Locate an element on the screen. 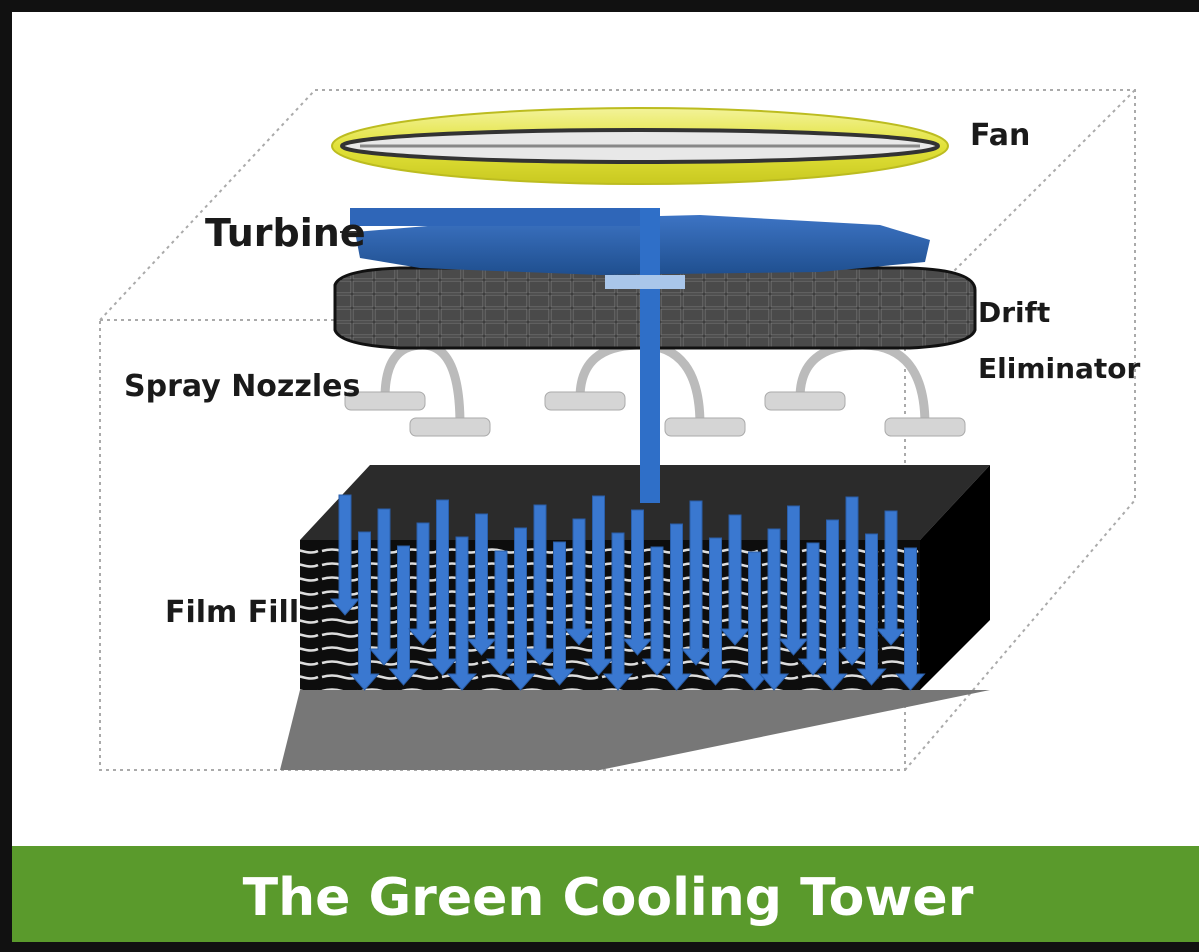 Image resolution: width=1199 pixels, height=952 pixels. title: The Green Cooling Tower is located at coordinates (608, 898).